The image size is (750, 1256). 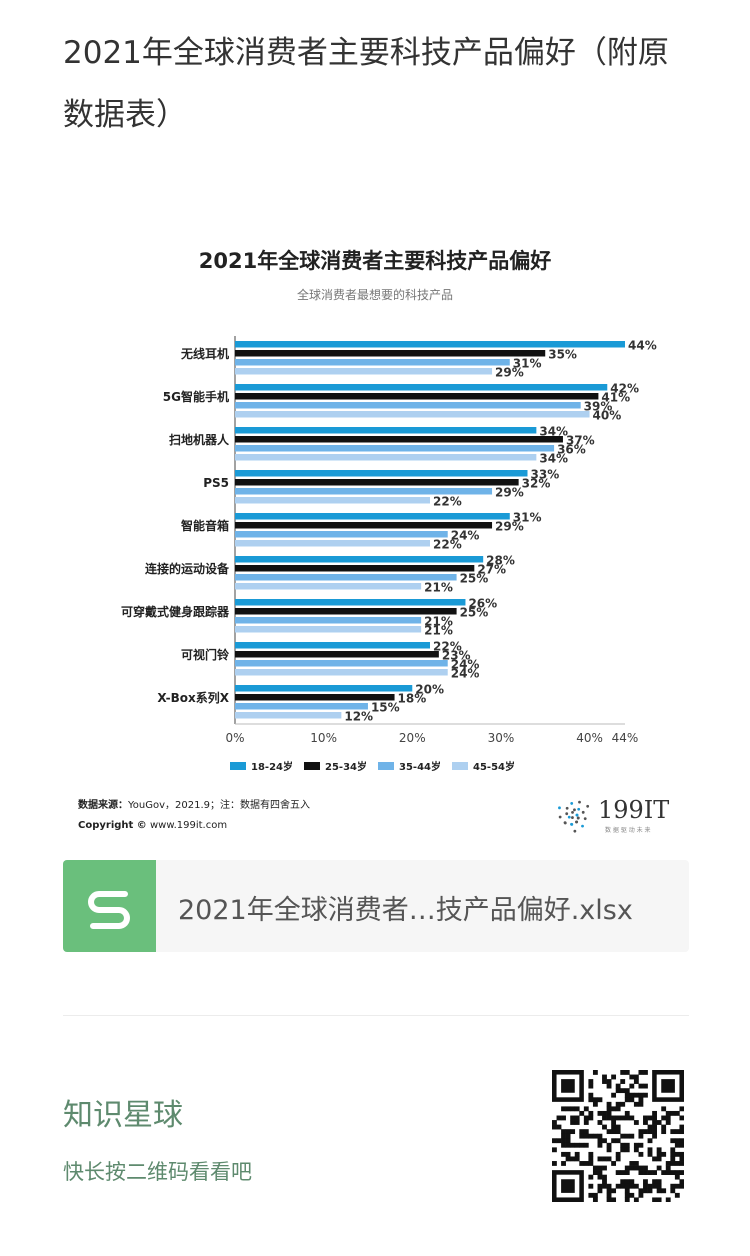 I want to click on category-label: 扫地机器人, so click(x=199, y=439).